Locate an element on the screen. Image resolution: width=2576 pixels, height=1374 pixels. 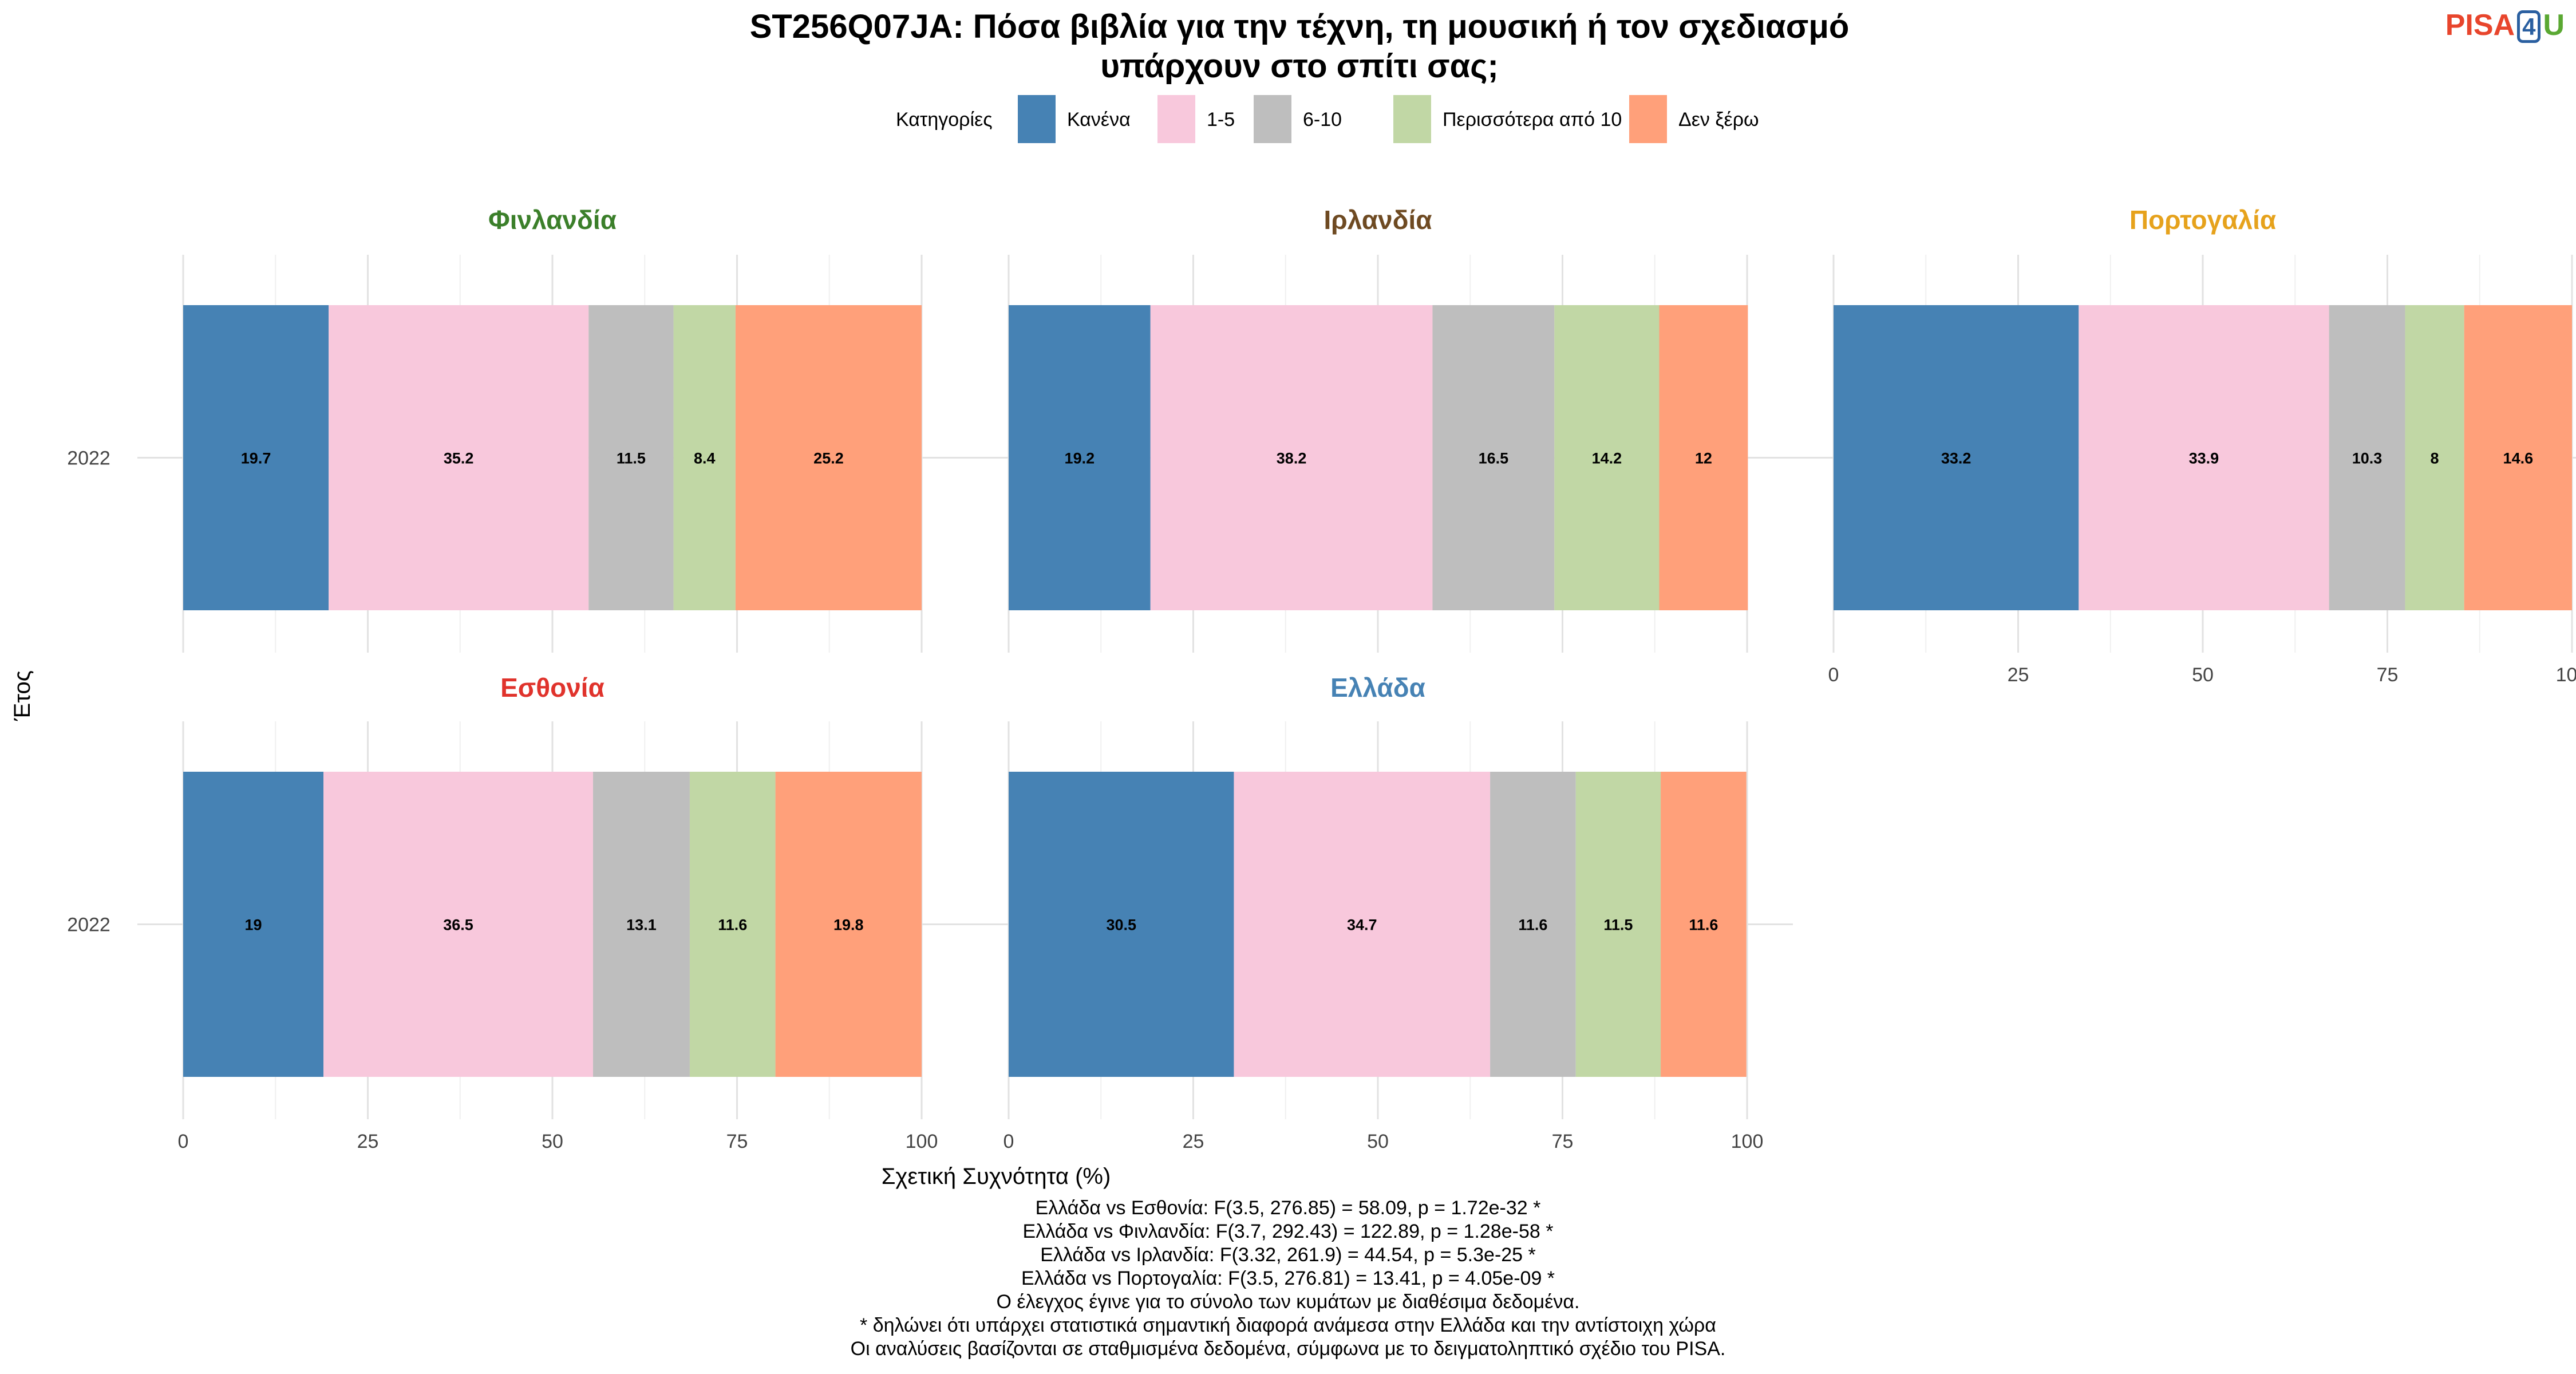
bar-label-1: 35.2 is located at coordinates (459, 458).